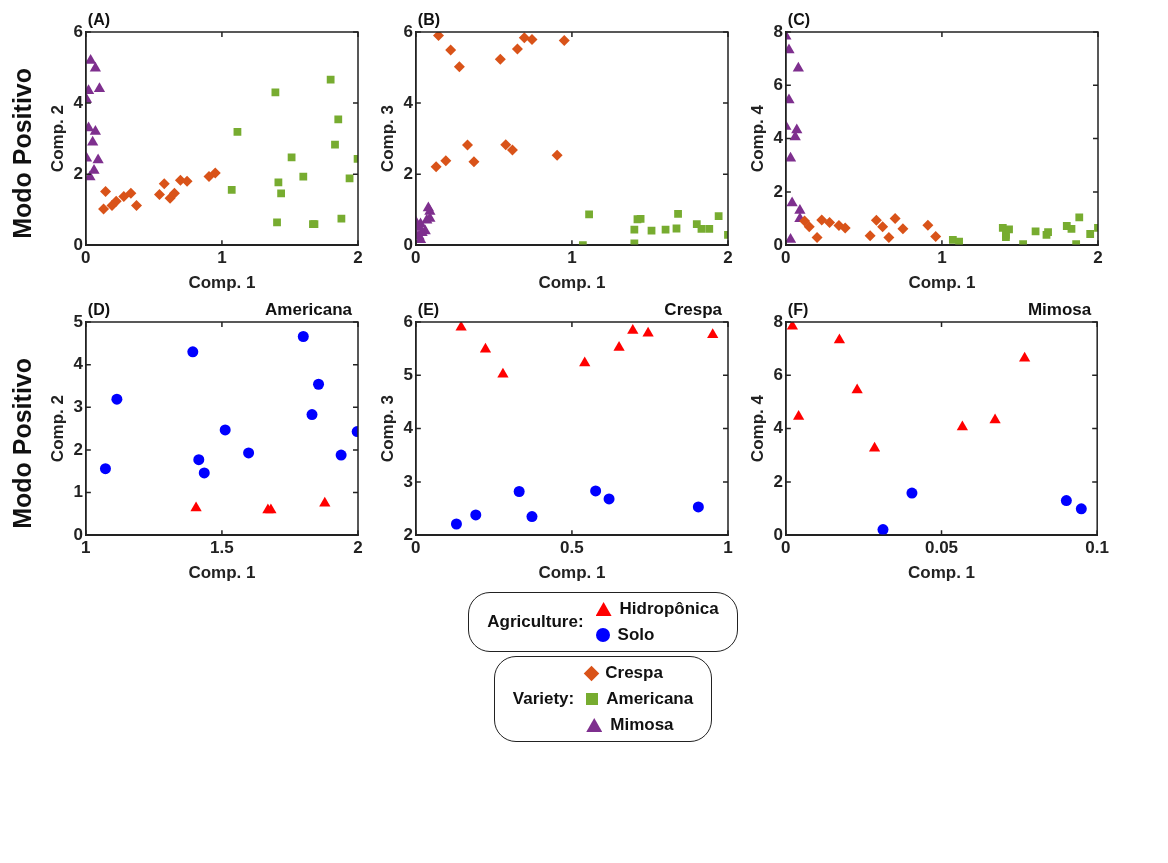 The height and width of the screenshot is (863, 1168). I want to click on chart-subtitle: Americana, so click(309, 310).